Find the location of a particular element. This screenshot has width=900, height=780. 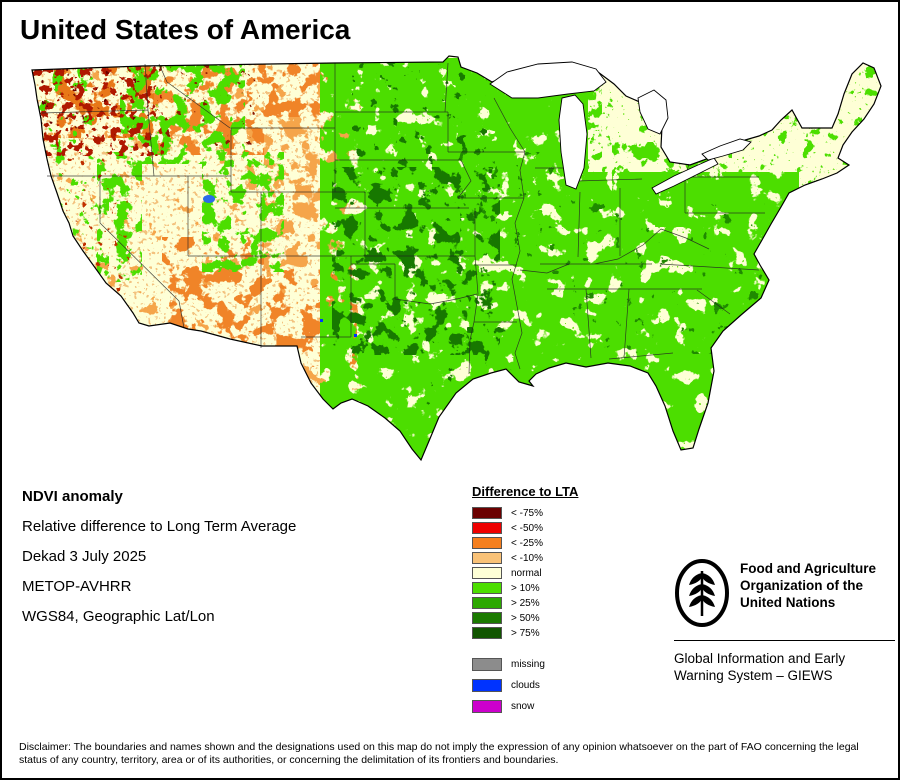

legend-item-missing: missing is located at coordinates (525, 664).